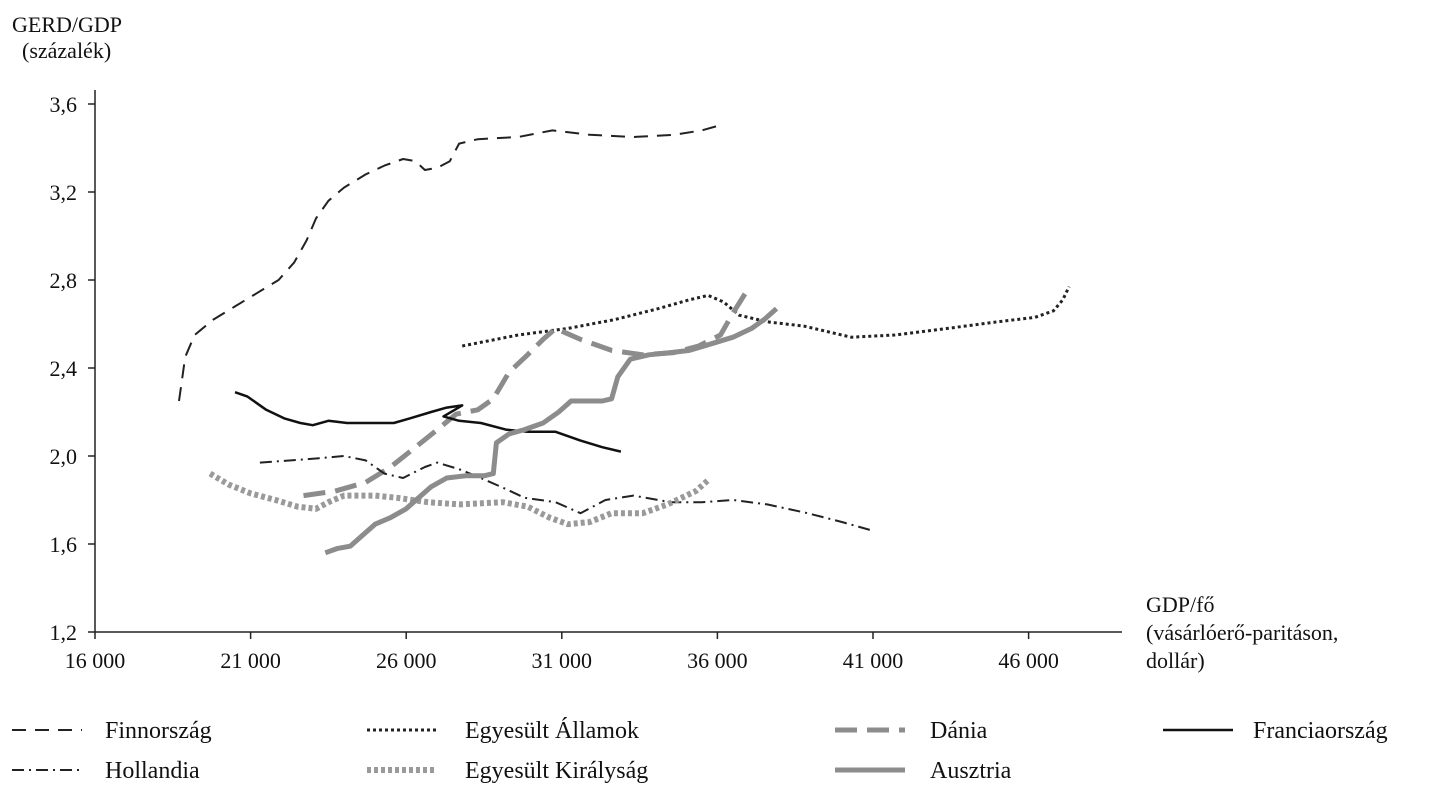 The height and width of the screenshot is (794, 1444). Describe the element at coordinates (959, 731) in the screenshot. I see `legend-label: Dánia` at that location.